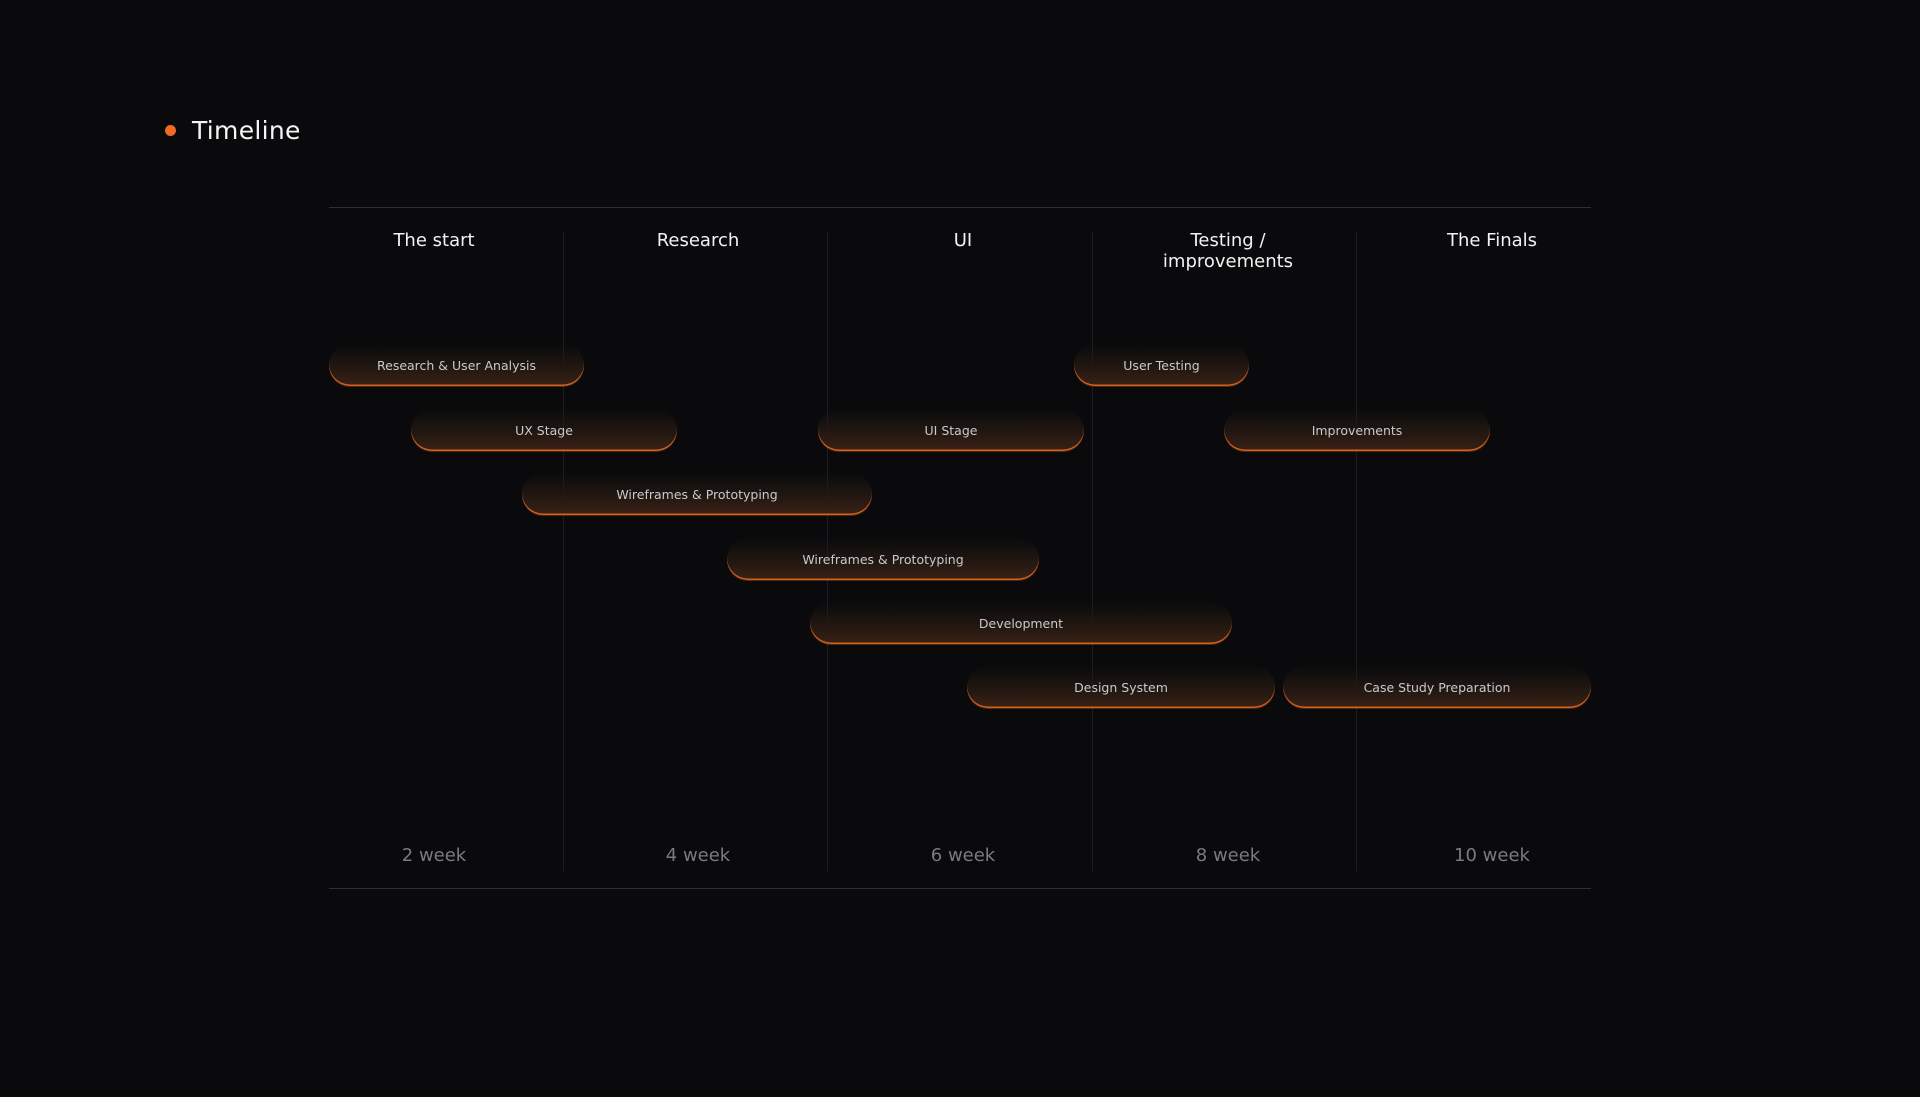  Describe the element at coordinates (1492, 240) in the screenshot. I see `phase-title: The Finals` at that location.